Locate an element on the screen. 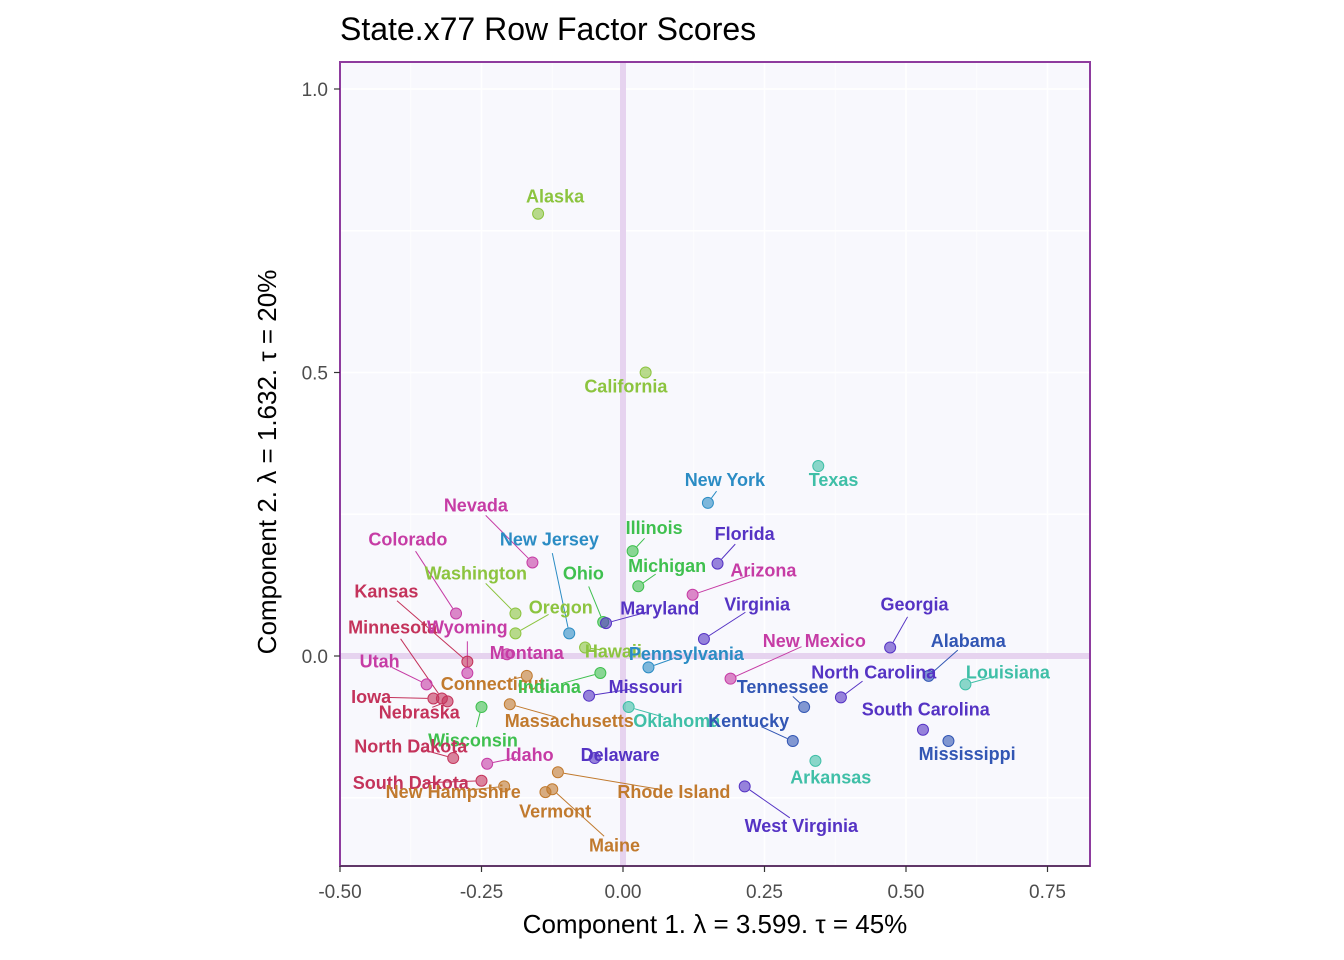 This screenshot has width=1344, height=960. label-mississippi: Mississippi is located at coordinates (967, 754).